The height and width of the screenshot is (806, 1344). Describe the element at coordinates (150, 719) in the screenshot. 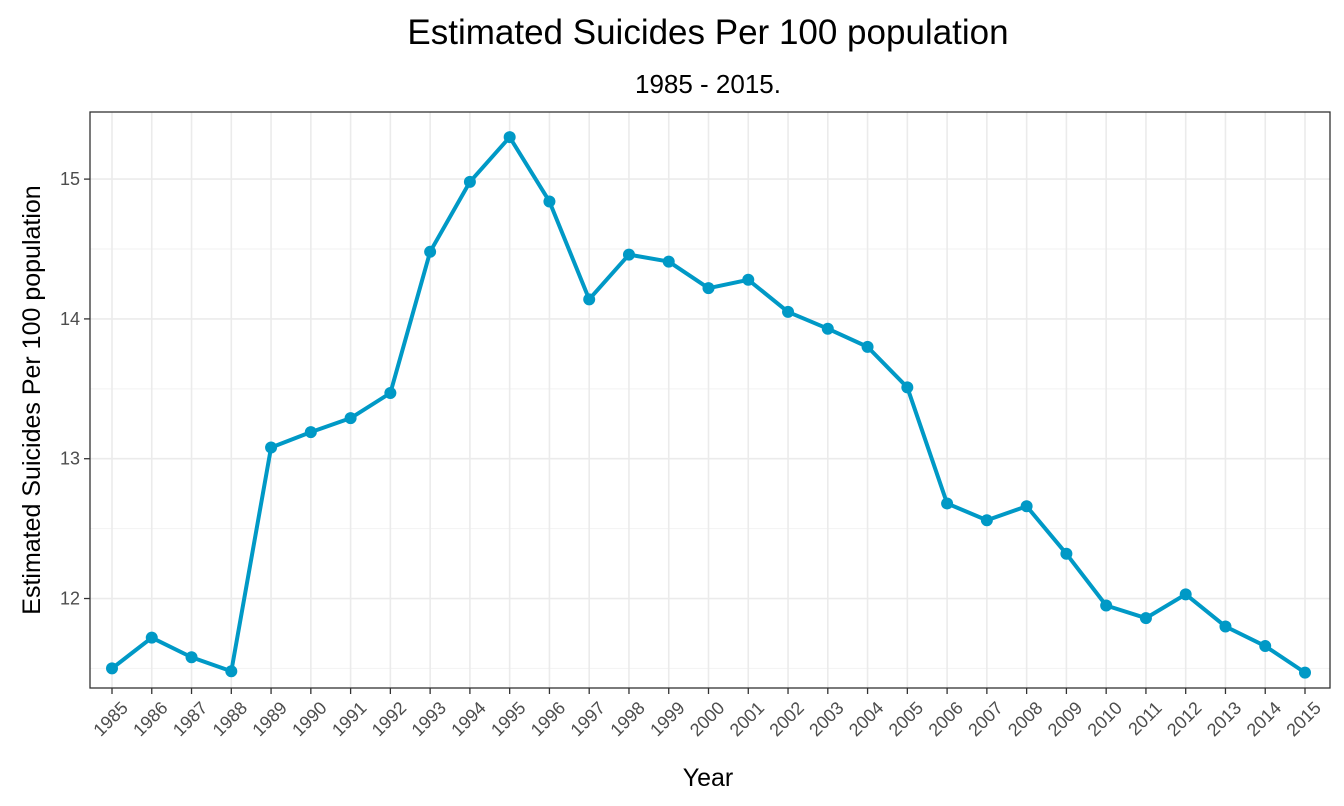

I see `x-tick-label: 1986` at that location.